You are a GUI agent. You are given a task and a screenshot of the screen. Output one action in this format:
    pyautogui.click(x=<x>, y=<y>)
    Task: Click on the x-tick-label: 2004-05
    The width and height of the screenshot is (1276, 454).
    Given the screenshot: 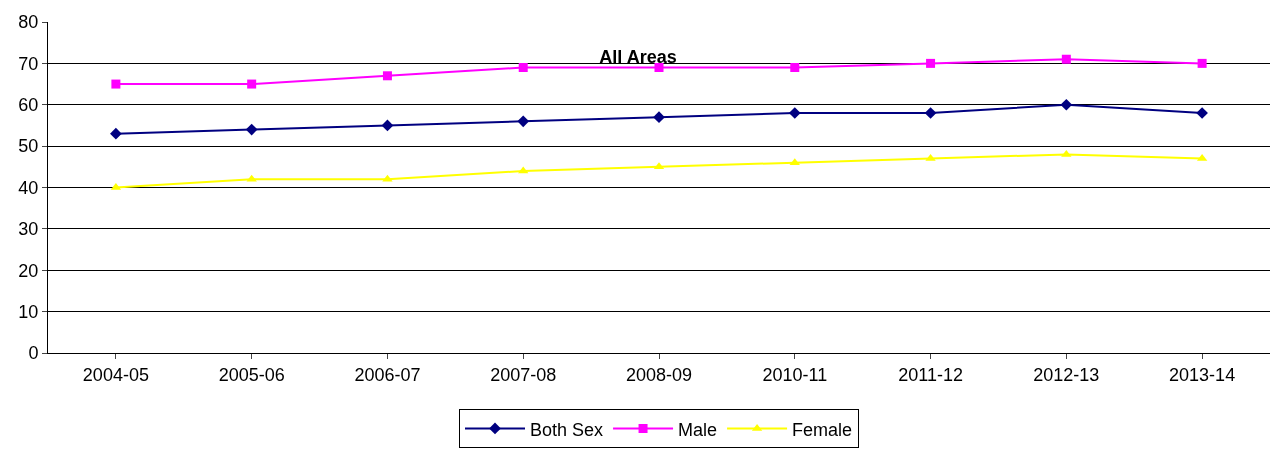 What is the action you would take?
    pyautogui.click(x=115, y=374)
    